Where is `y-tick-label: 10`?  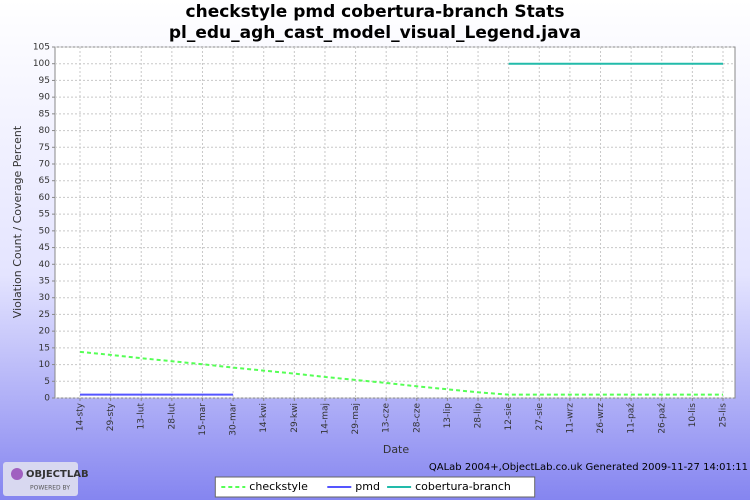
y-tick-label: 10 is located at coordinates (45, 365).